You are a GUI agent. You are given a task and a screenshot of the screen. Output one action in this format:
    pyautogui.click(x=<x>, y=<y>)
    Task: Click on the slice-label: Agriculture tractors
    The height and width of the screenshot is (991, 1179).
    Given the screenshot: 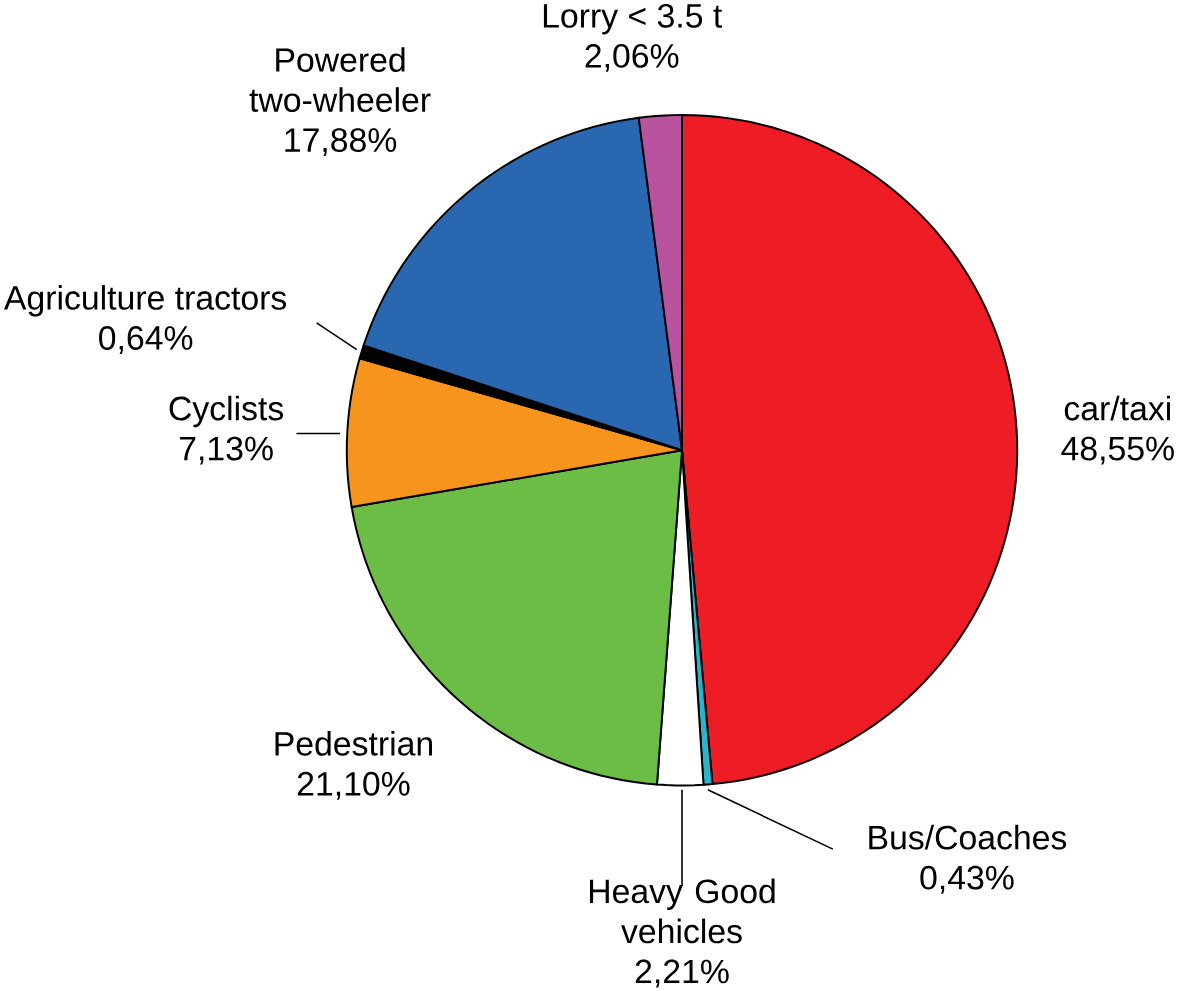 What is the action you would take?
    pyautogui.click(x=145, y=300)
    